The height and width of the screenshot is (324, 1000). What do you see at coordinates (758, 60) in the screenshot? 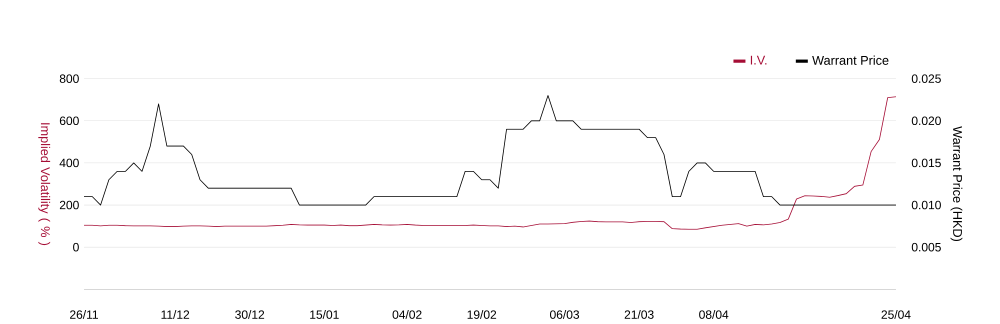
I see `legend-label: I.V.` at bounding box center [758, 60].